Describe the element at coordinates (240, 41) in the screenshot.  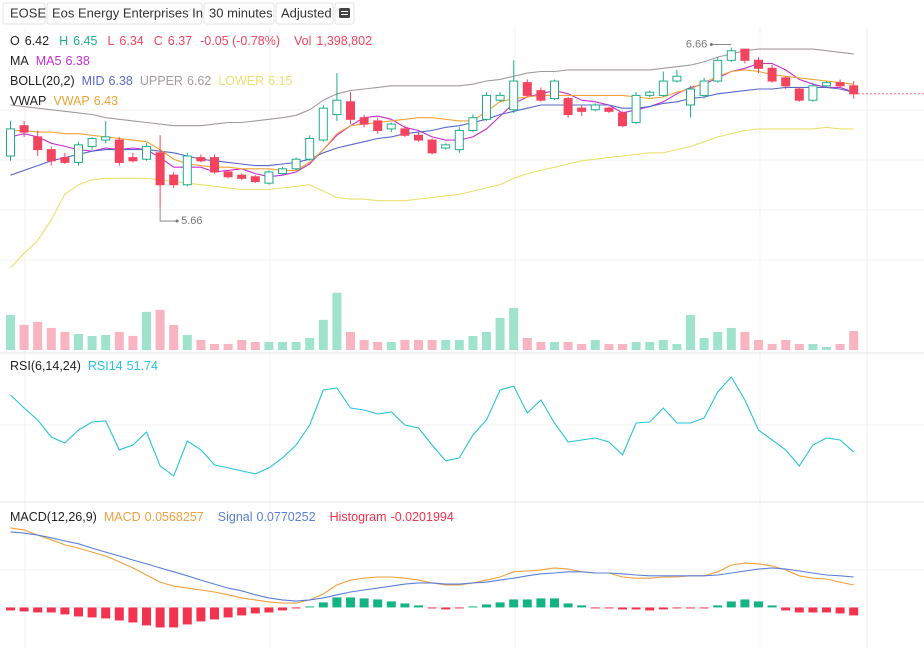
I see `legend-text: -0.05 (-0.78%)` at that location.